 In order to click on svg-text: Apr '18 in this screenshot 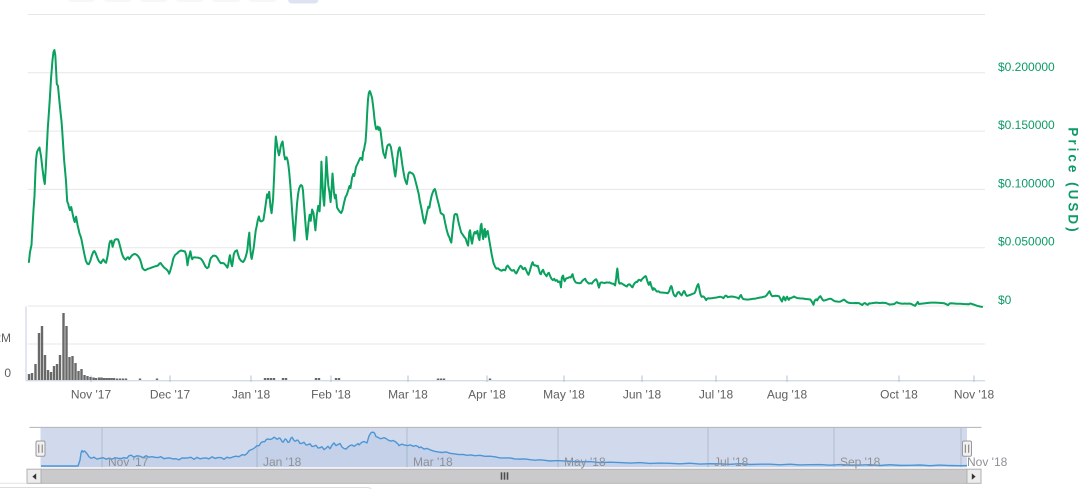, I will do `click(487, 395)`.